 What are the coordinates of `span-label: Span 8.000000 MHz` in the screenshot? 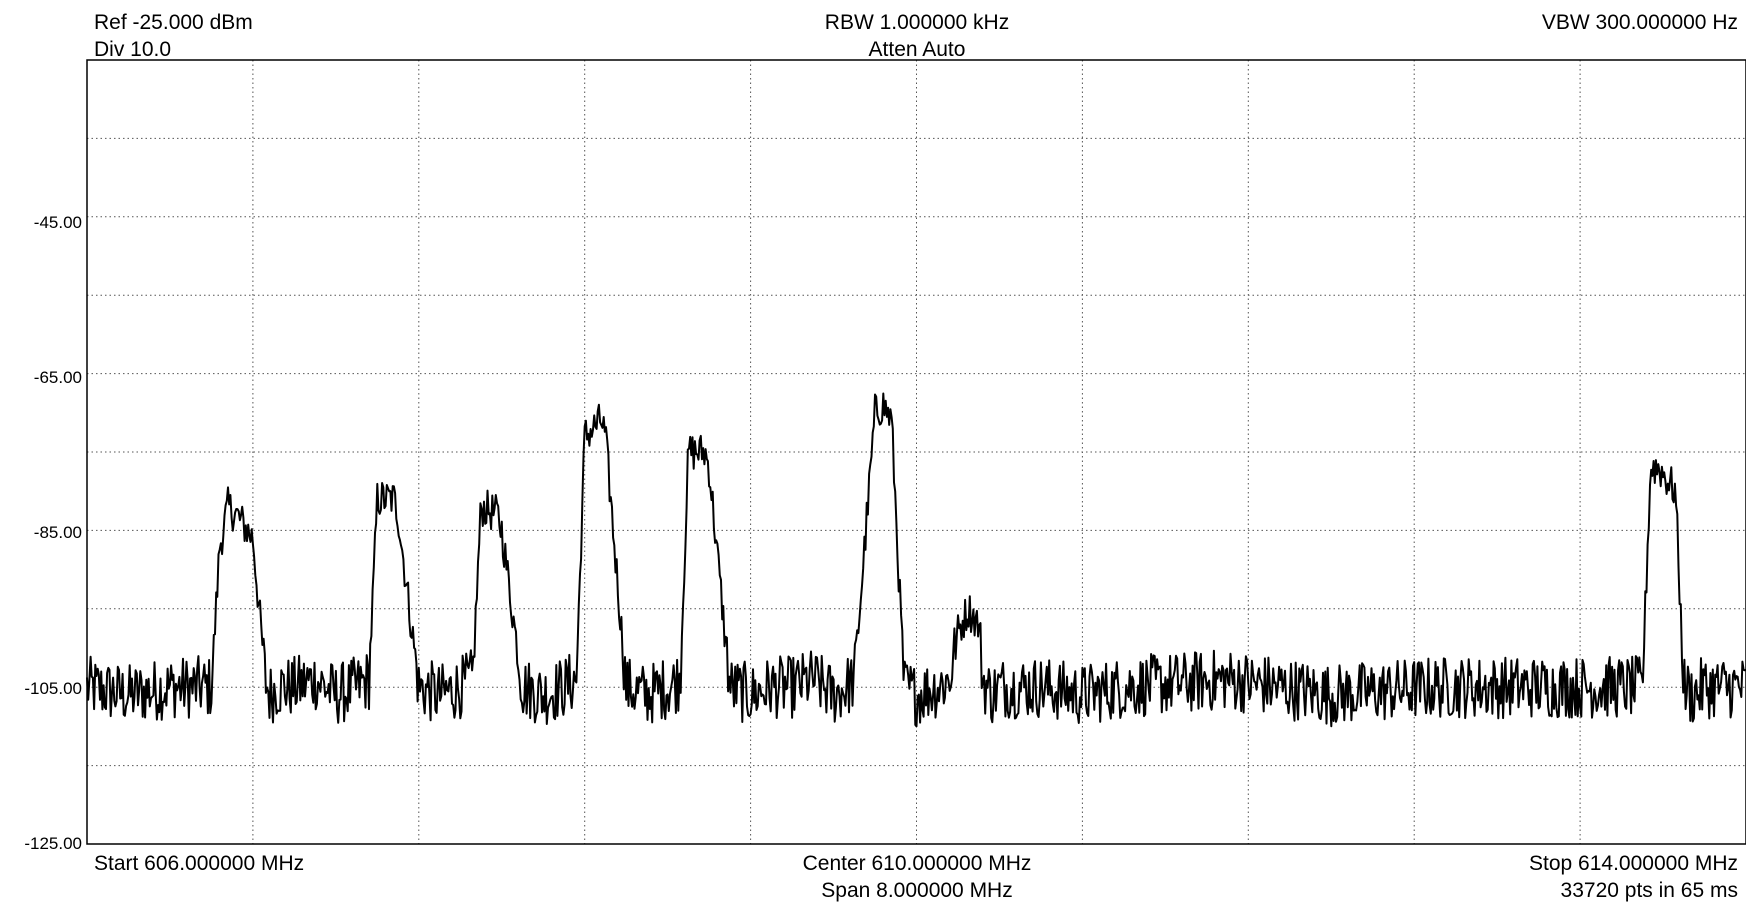 It's located at (917, 890).